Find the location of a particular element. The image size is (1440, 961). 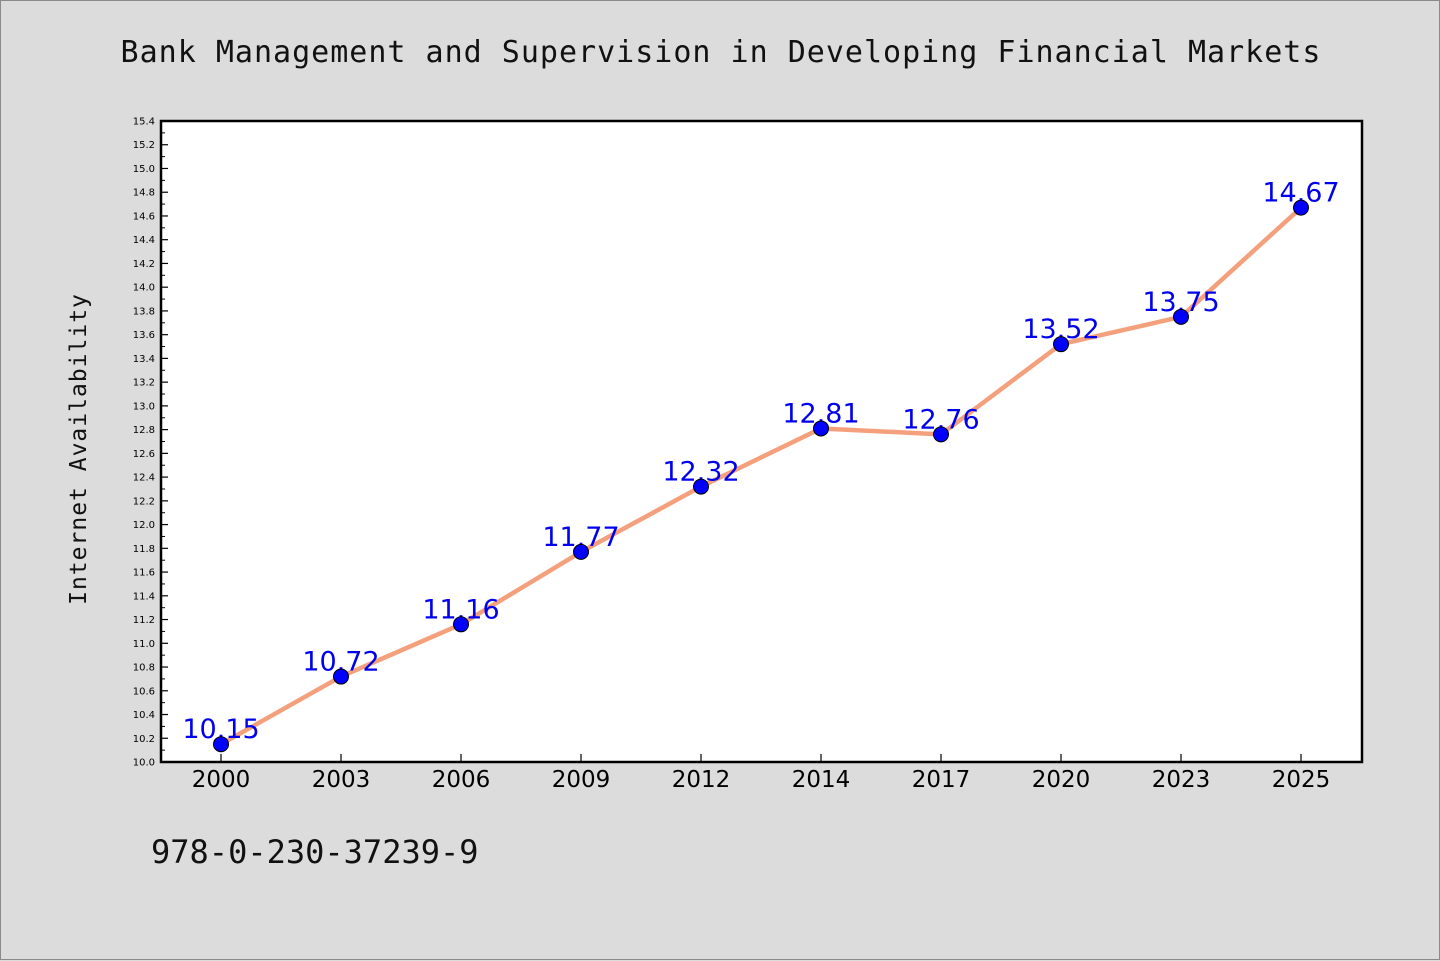

y-tick-label: 12.6 is located at coordinates (144, 454).